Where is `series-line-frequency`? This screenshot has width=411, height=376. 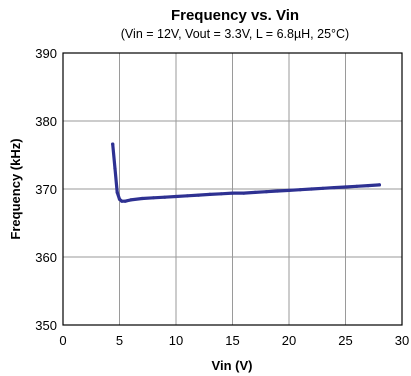
series-line-frequency is located at coordinates (246, 172).